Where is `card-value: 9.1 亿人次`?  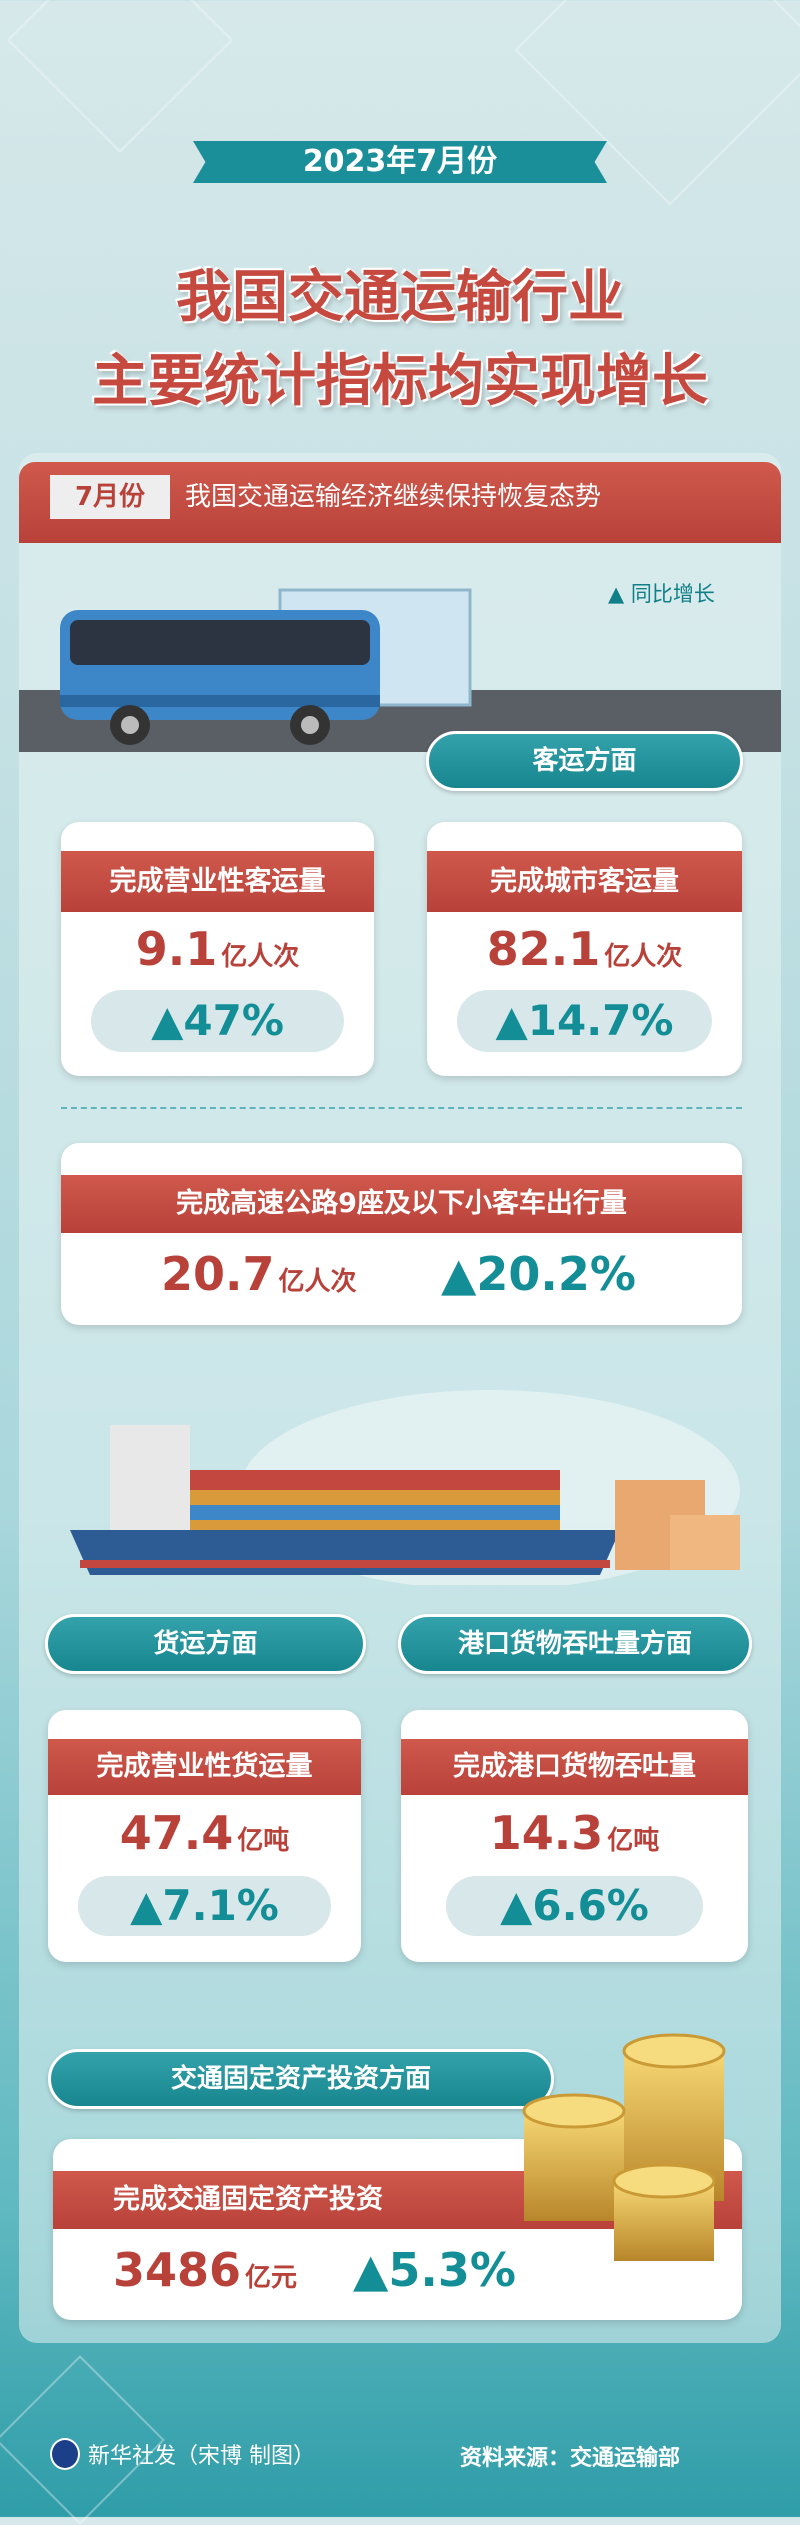
card-value: 9.1 亿人次 is located at coordinates (217, 949).